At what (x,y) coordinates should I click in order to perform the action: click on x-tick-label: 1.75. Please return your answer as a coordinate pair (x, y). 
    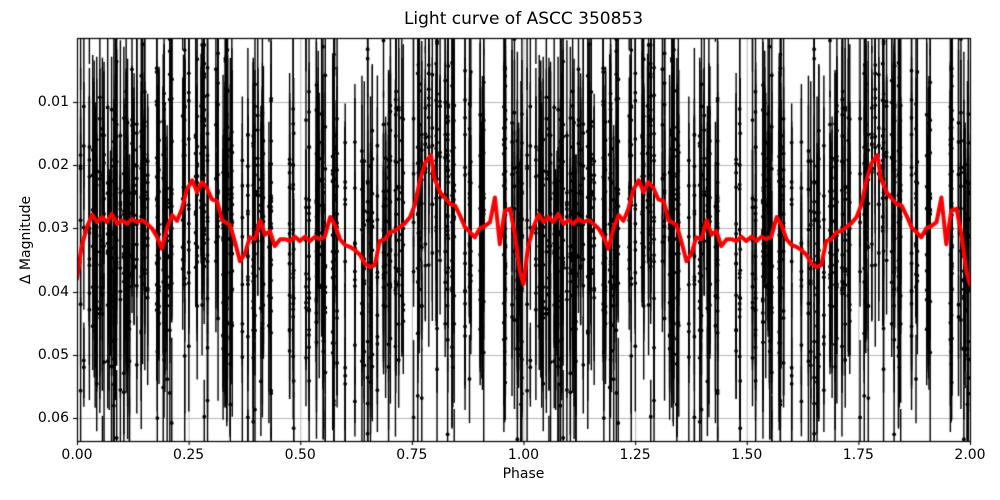
    Looking at the image, I should click on (858, 455).